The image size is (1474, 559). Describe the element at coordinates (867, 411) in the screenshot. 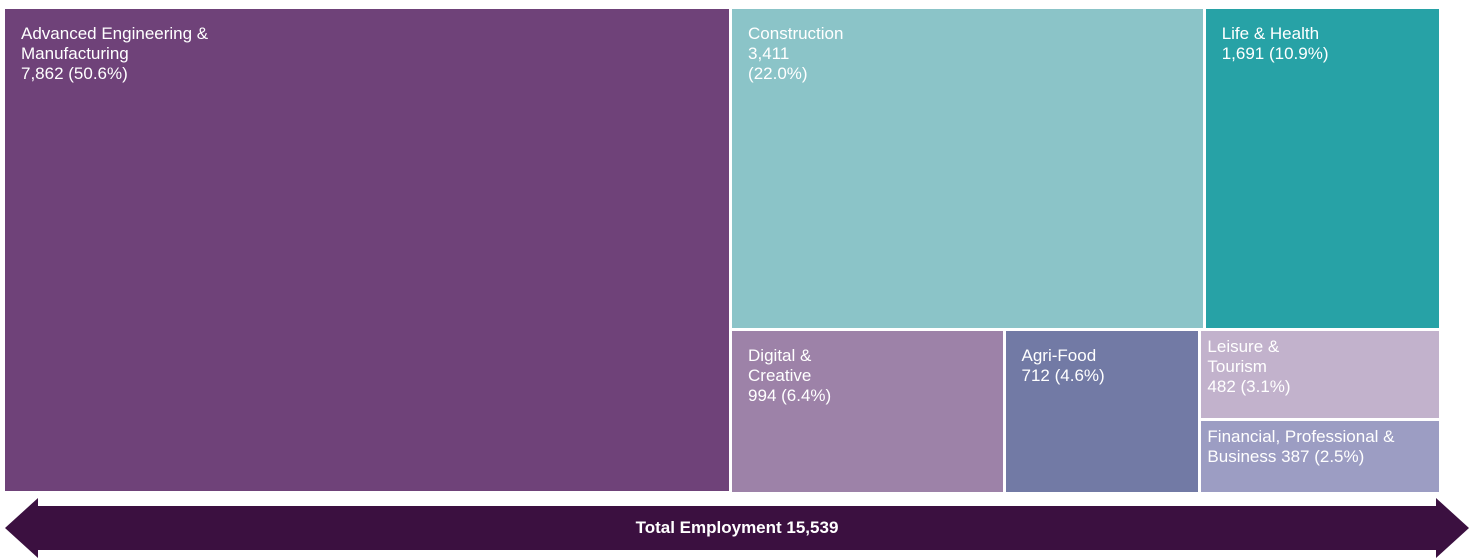

I see `treemap-cell: Digital & Creative 994 (6.4%)` at that location.